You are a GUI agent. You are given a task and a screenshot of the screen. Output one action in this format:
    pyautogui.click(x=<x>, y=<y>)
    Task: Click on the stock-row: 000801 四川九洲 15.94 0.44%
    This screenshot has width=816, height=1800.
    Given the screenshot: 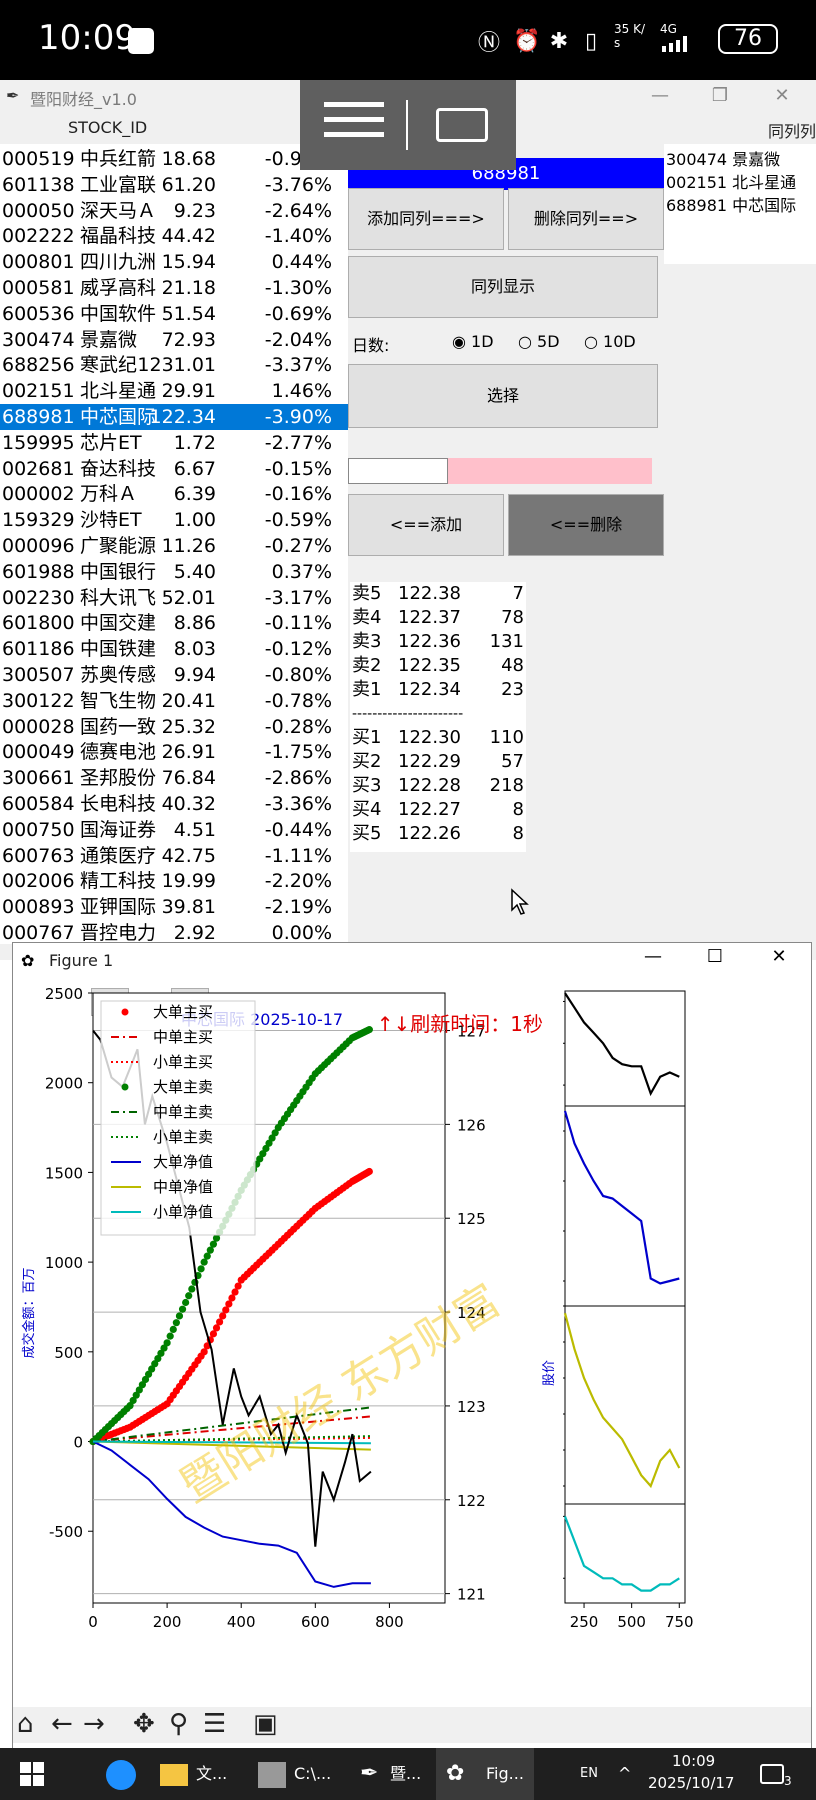 What is the action you would take?
    pyautogui.click(x=174, y=262)
    